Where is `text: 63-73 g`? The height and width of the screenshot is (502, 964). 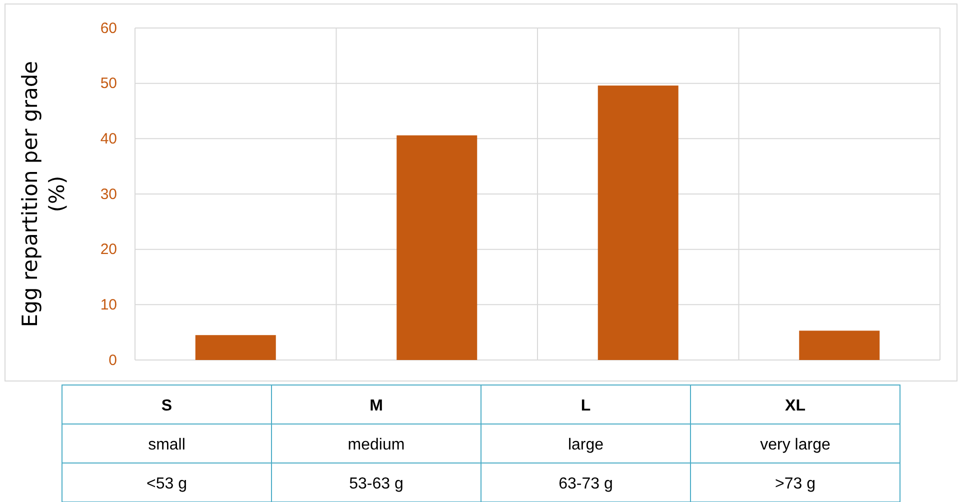
text: 63-73 g is located at coordinates (585, 484).